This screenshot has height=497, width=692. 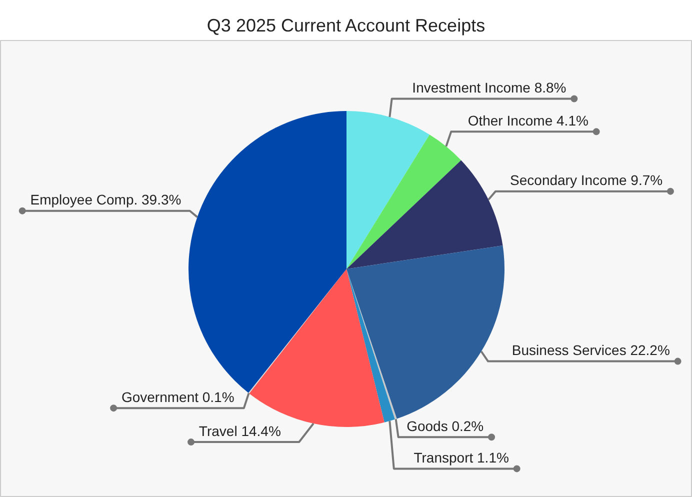 What do you see at coordinates (106, 200) in the screenshot?
I see `slice-label: Employee Comp. 39.3%` at bounding box center [106, 200].